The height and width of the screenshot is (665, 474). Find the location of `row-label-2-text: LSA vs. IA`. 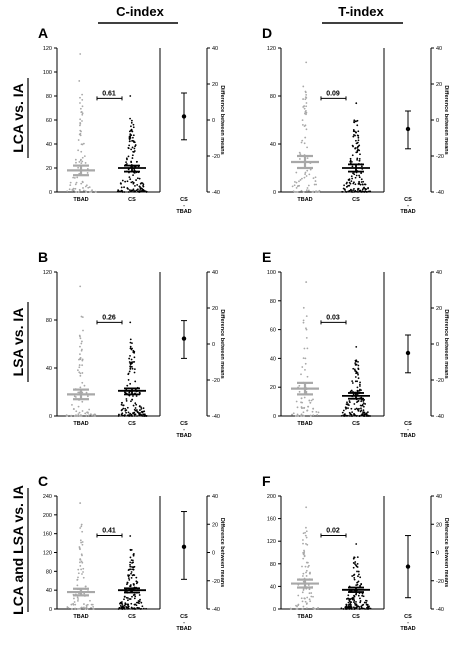

row-label-2-text: LSA vs. IA is located at coordinates (18, 342).